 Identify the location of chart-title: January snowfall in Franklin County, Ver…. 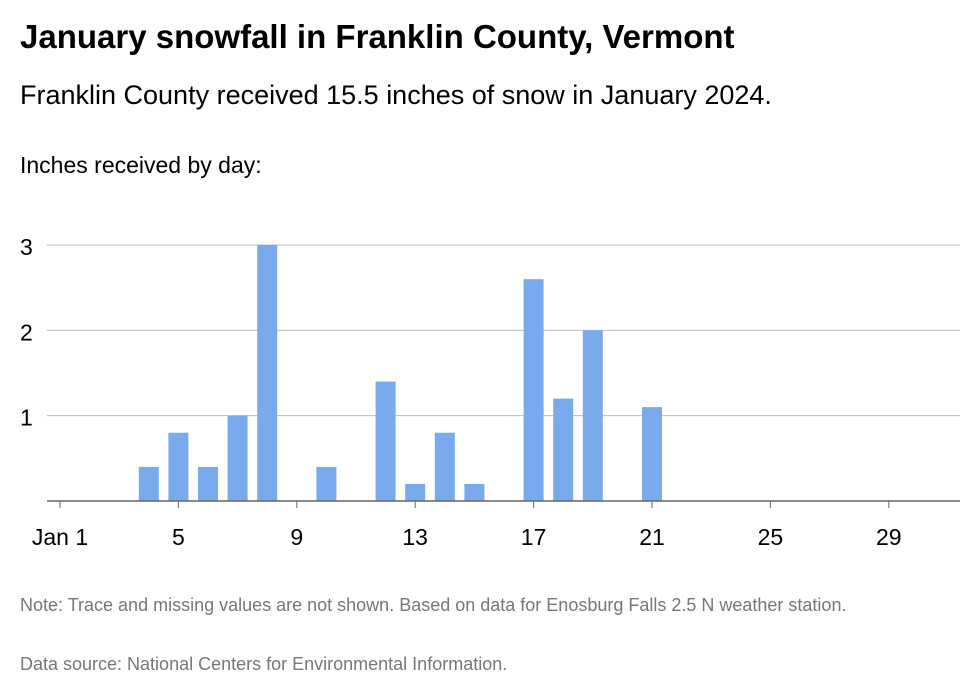
(377, 36).